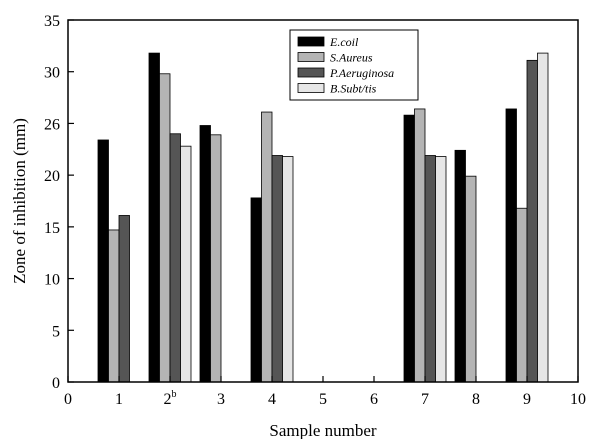 Image resolution: width=589 pixels, height=439 pixels. Describe the element at coordinates (272, 399) in the screenshot. I see `x-tick-label-4: 4` at that location.